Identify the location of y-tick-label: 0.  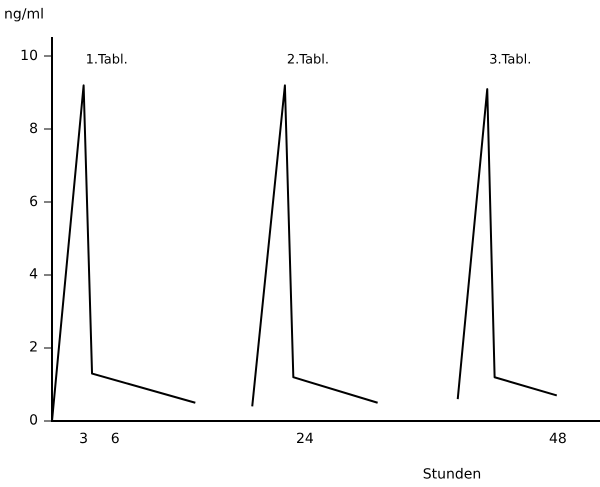
(33, 420).